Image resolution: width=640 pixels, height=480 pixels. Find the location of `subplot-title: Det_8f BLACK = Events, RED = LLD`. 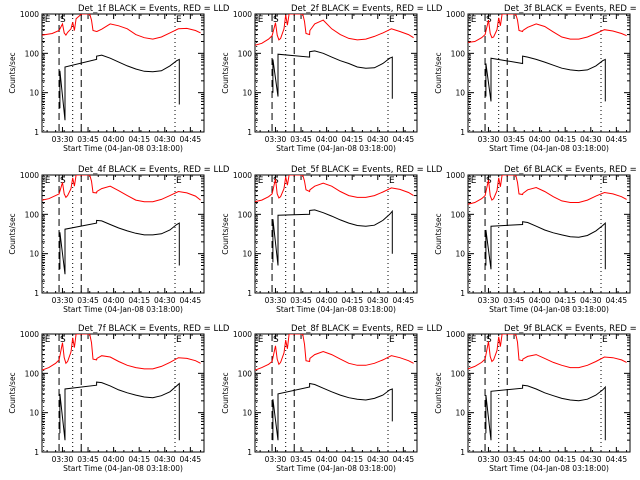

subplot-title: Det_8f BLACK = Events, RED = LLD is located at coordinates (367, 329).